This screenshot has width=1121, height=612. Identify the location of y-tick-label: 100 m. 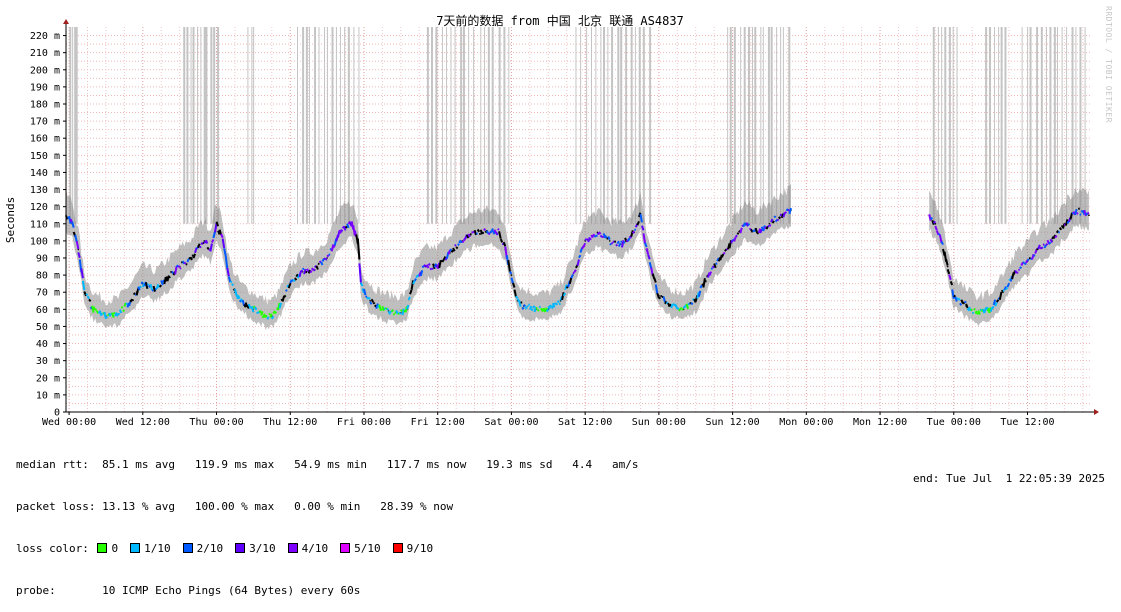
(45, 241).